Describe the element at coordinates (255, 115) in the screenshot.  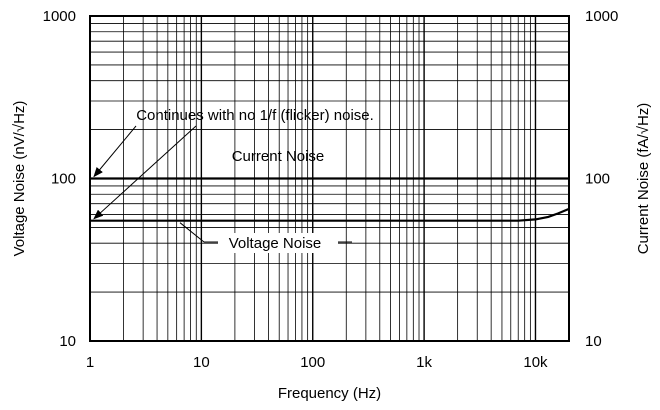
I see `annotation-flicker-note: Continues with no 1/f (flicker) noise.` at that location.